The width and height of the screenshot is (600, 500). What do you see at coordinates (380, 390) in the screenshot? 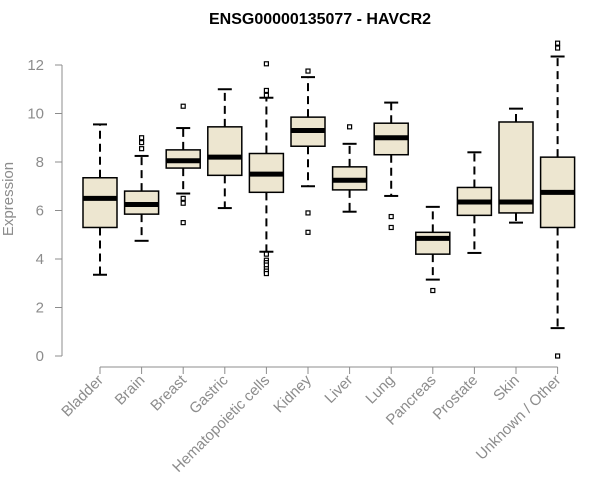
I see `x-tick-label: Lung` at bounding box center [380, 390].